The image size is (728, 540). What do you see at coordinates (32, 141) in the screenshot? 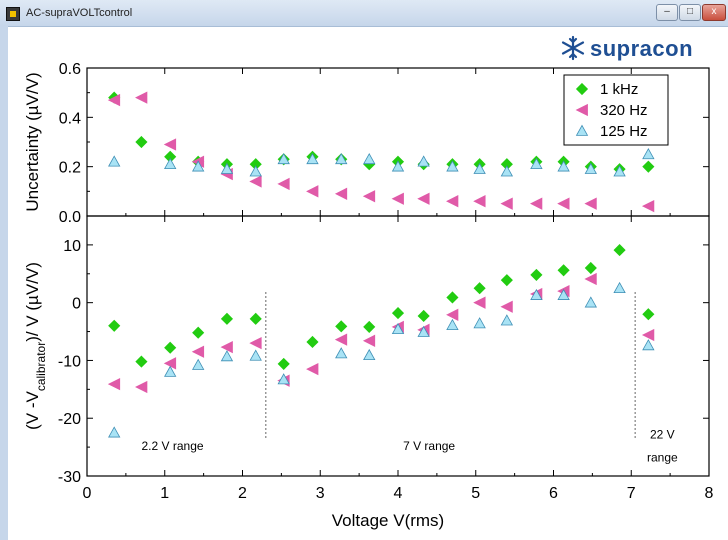
I see `y-axis-title: Uncertainty (µV/V)` at bounding box center [32, 141].